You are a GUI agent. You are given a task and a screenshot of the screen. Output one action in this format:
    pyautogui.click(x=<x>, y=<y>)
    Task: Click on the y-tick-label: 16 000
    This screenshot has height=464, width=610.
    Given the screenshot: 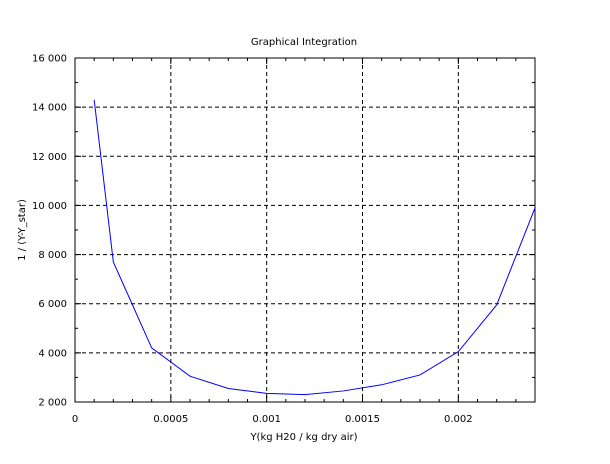 What is the action you would take?
    pyautogui.click(x=49, y=59)
    